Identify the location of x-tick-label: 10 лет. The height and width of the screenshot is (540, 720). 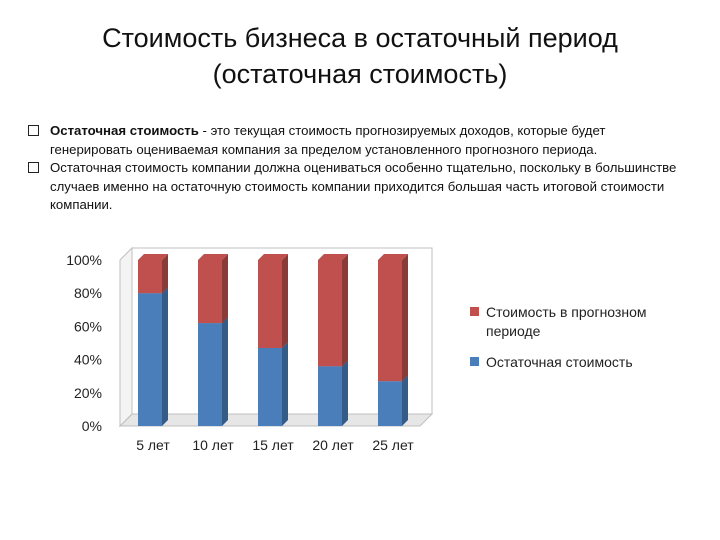
(213, 445).